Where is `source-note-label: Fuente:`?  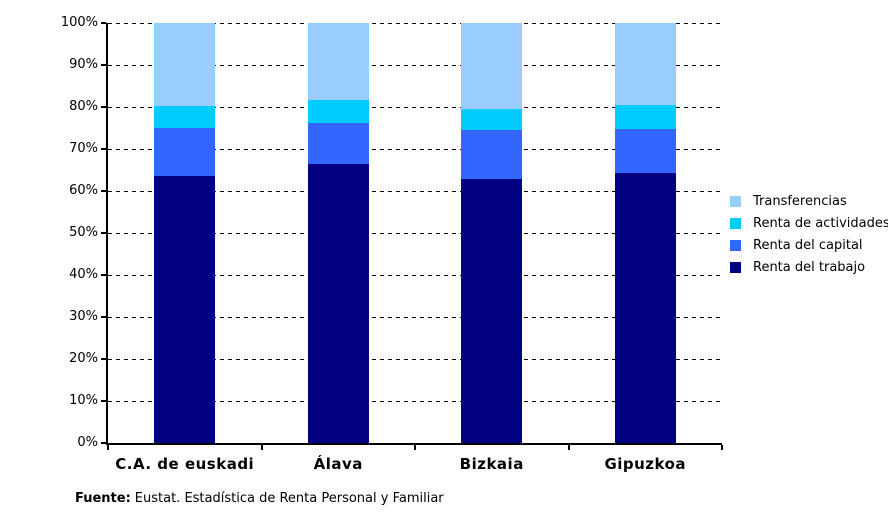 source-note-label: Fuente: is located at coordinates (103, 498).